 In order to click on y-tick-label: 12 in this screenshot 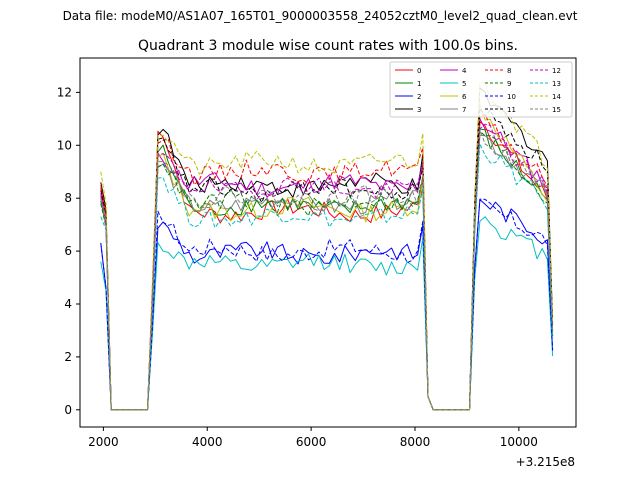, I will do `click(64, 92)`.